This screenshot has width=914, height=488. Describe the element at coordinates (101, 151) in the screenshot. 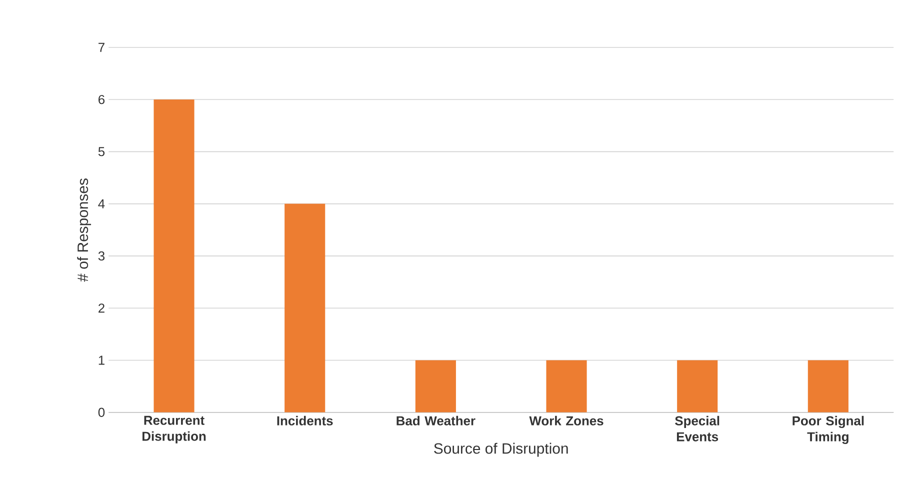

I see `y-tick-label: 5` at that location.